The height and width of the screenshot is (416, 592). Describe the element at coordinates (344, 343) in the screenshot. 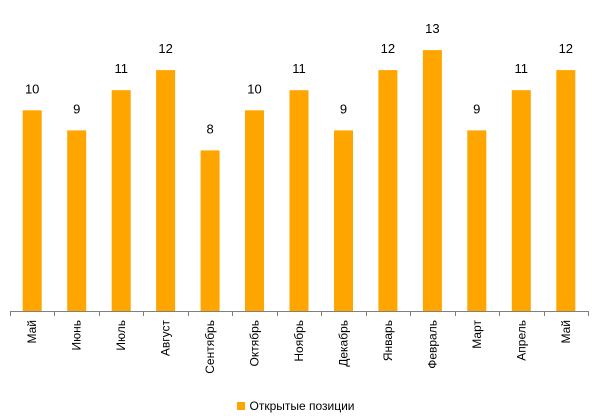

I see `category-label: Декабрь` at that location.